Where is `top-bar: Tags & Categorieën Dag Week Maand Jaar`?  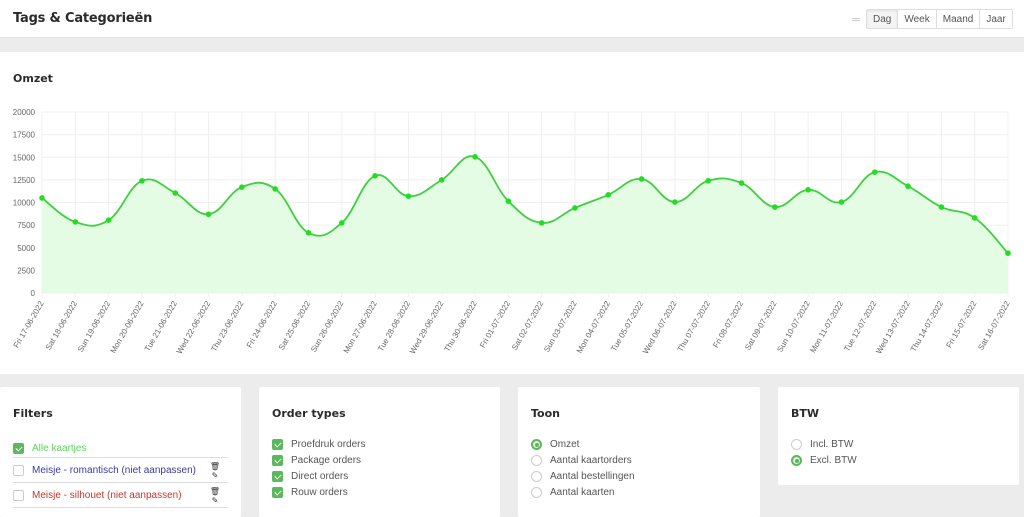
top-bar: Tags & Categorieën Dag Week Maand Jaar is located at coordinates (512, 19).